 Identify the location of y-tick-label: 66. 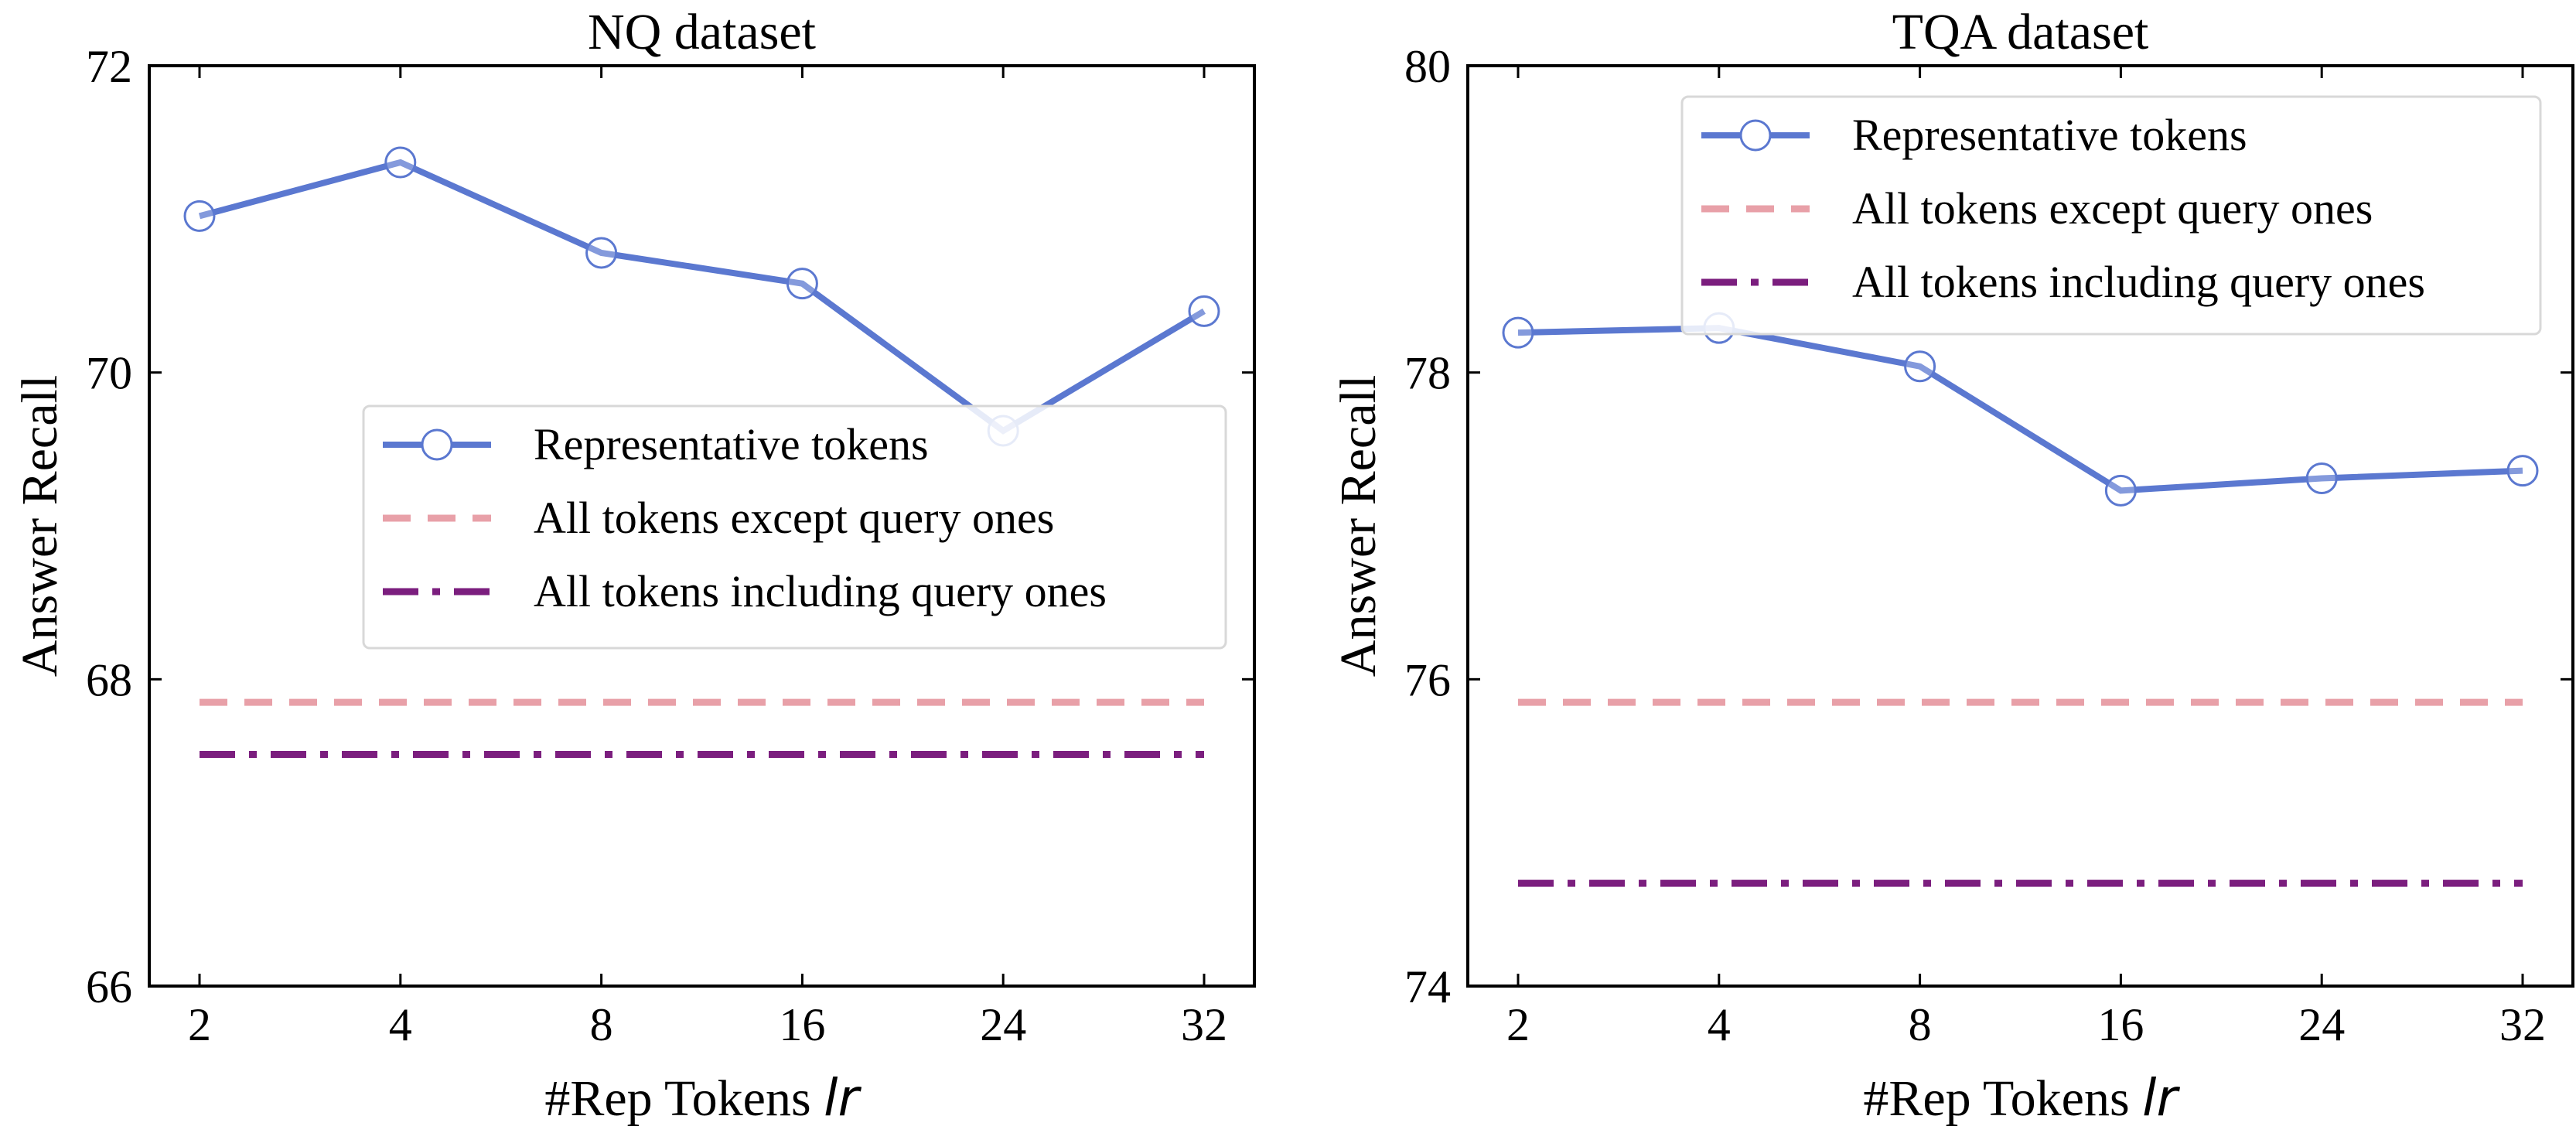
(109, 987).